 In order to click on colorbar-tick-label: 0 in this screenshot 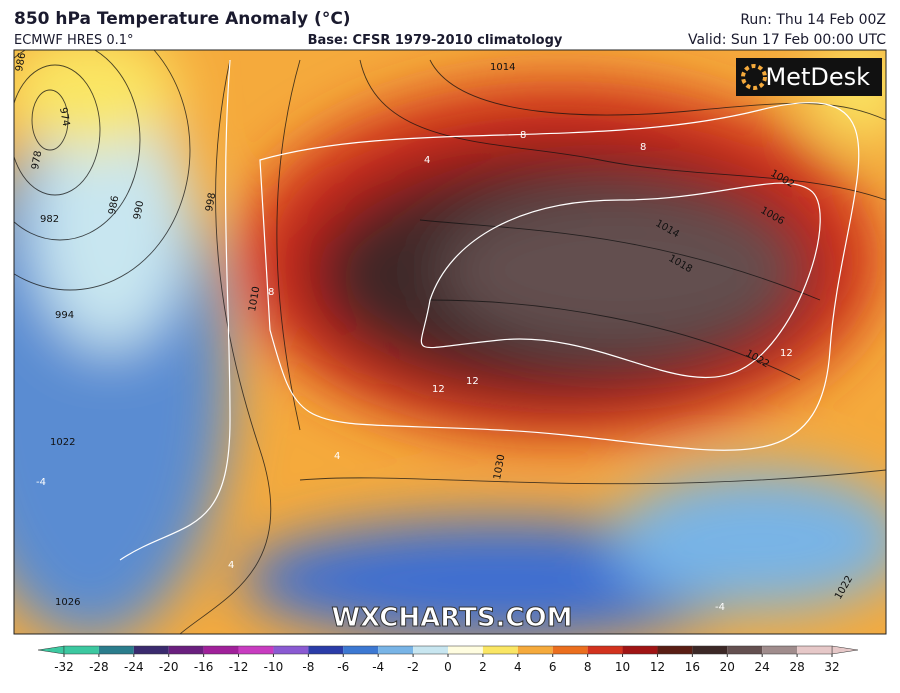, I will do `click(448, 667)`.